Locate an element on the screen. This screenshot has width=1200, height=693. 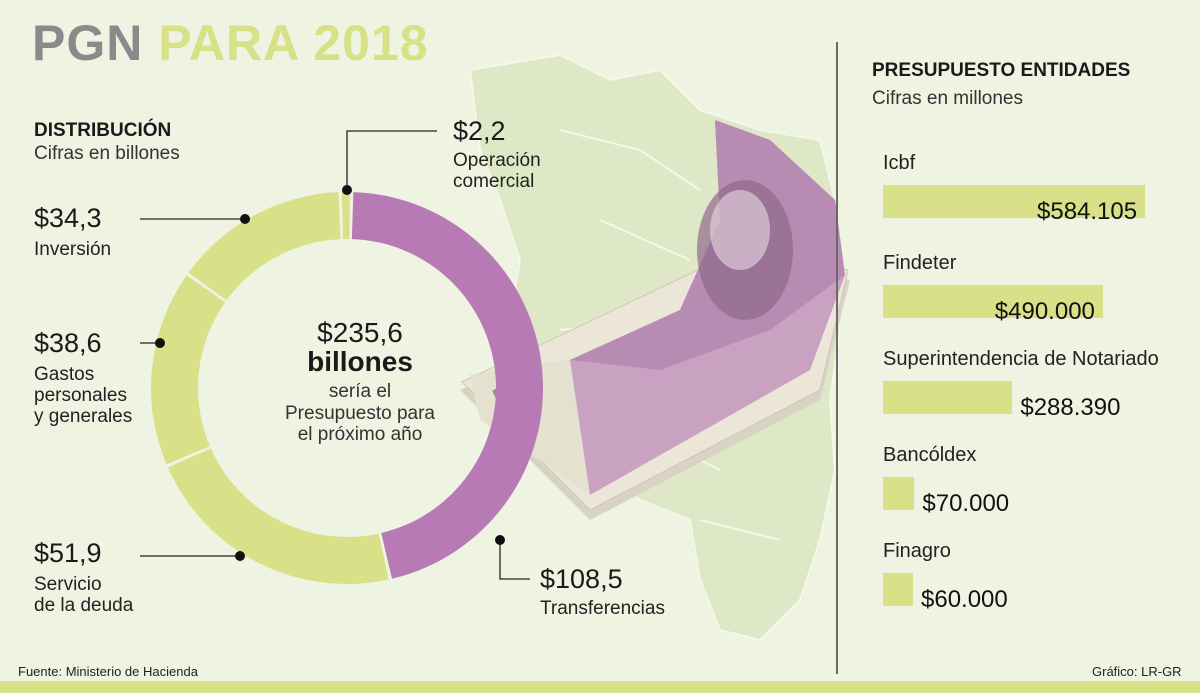
entity-row-findeter: Findeter $490.000 is located at coordinates (1033, 288).